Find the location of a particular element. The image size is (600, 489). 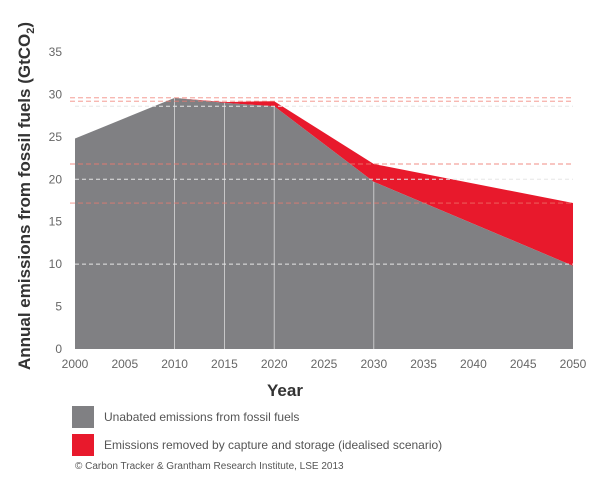

x-tick-label: 2025 is located at coordinates (324, 364).